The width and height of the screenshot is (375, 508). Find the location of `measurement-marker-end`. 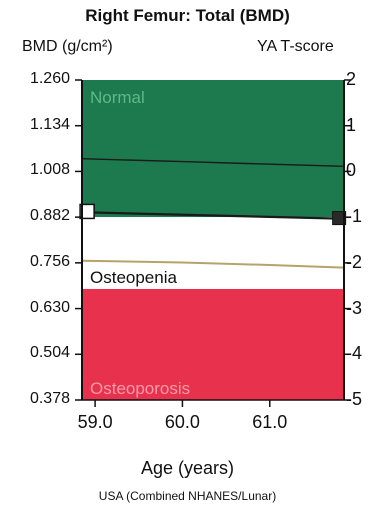

measurement-marker-end is located at coordinates (339, 218).